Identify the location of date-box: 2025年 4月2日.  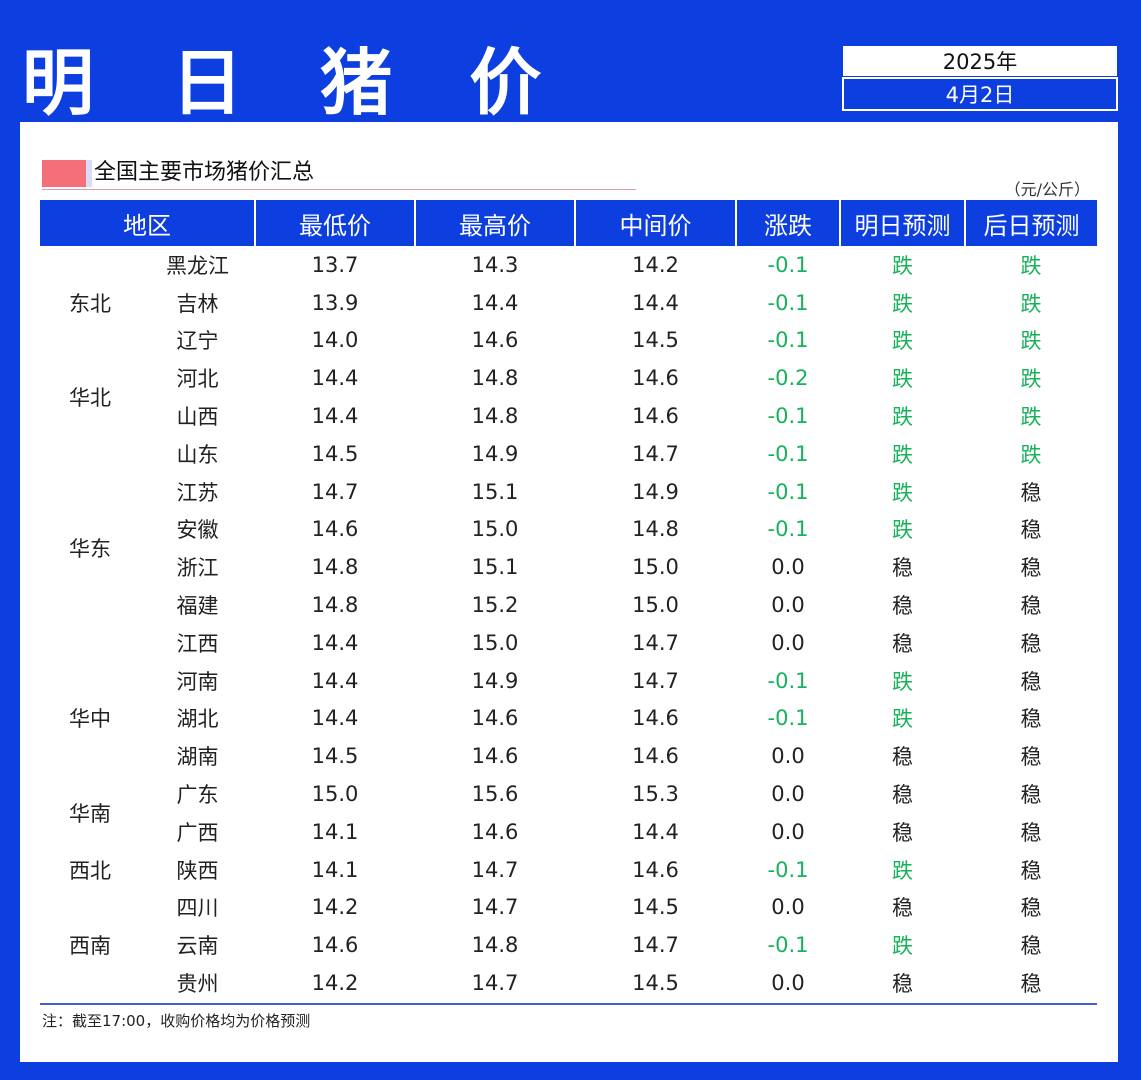
(980, 78).